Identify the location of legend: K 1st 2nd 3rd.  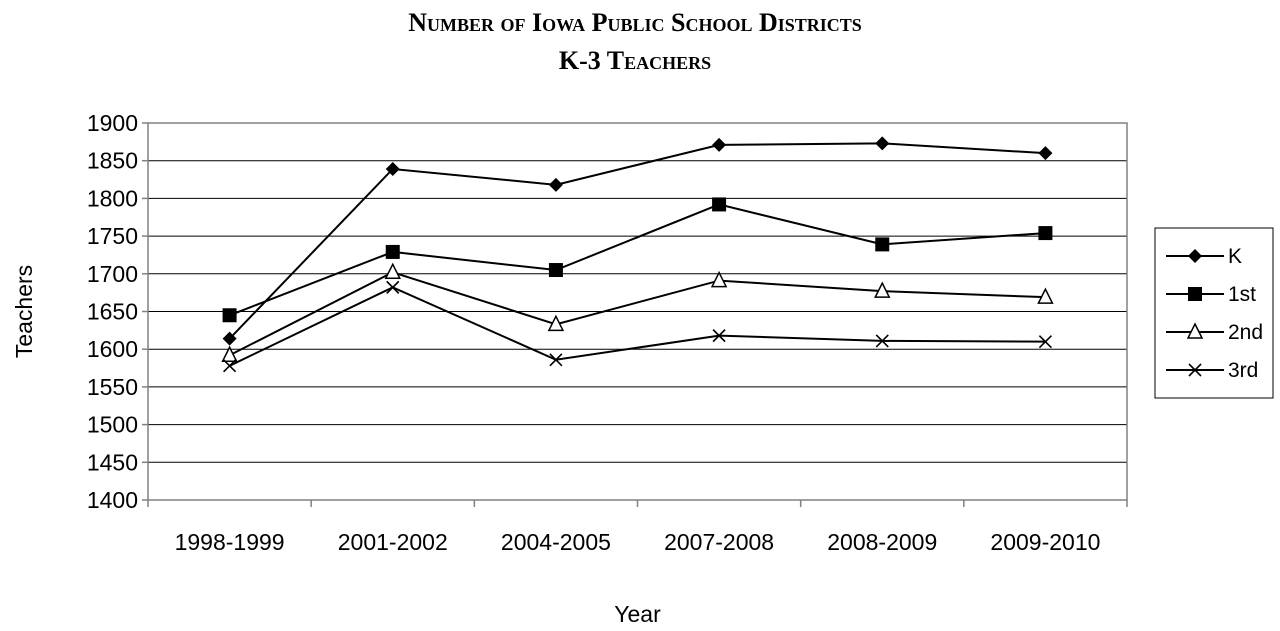
(1214, 313).